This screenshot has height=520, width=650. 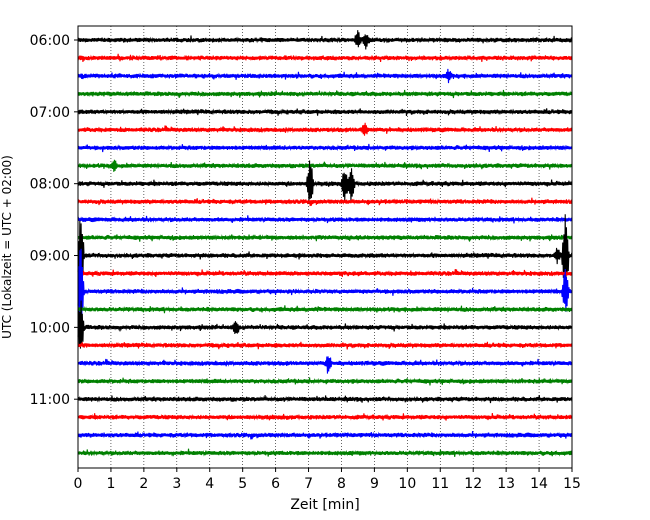 I want to click on x-tick-label: 8, so click(x=341, y=484).